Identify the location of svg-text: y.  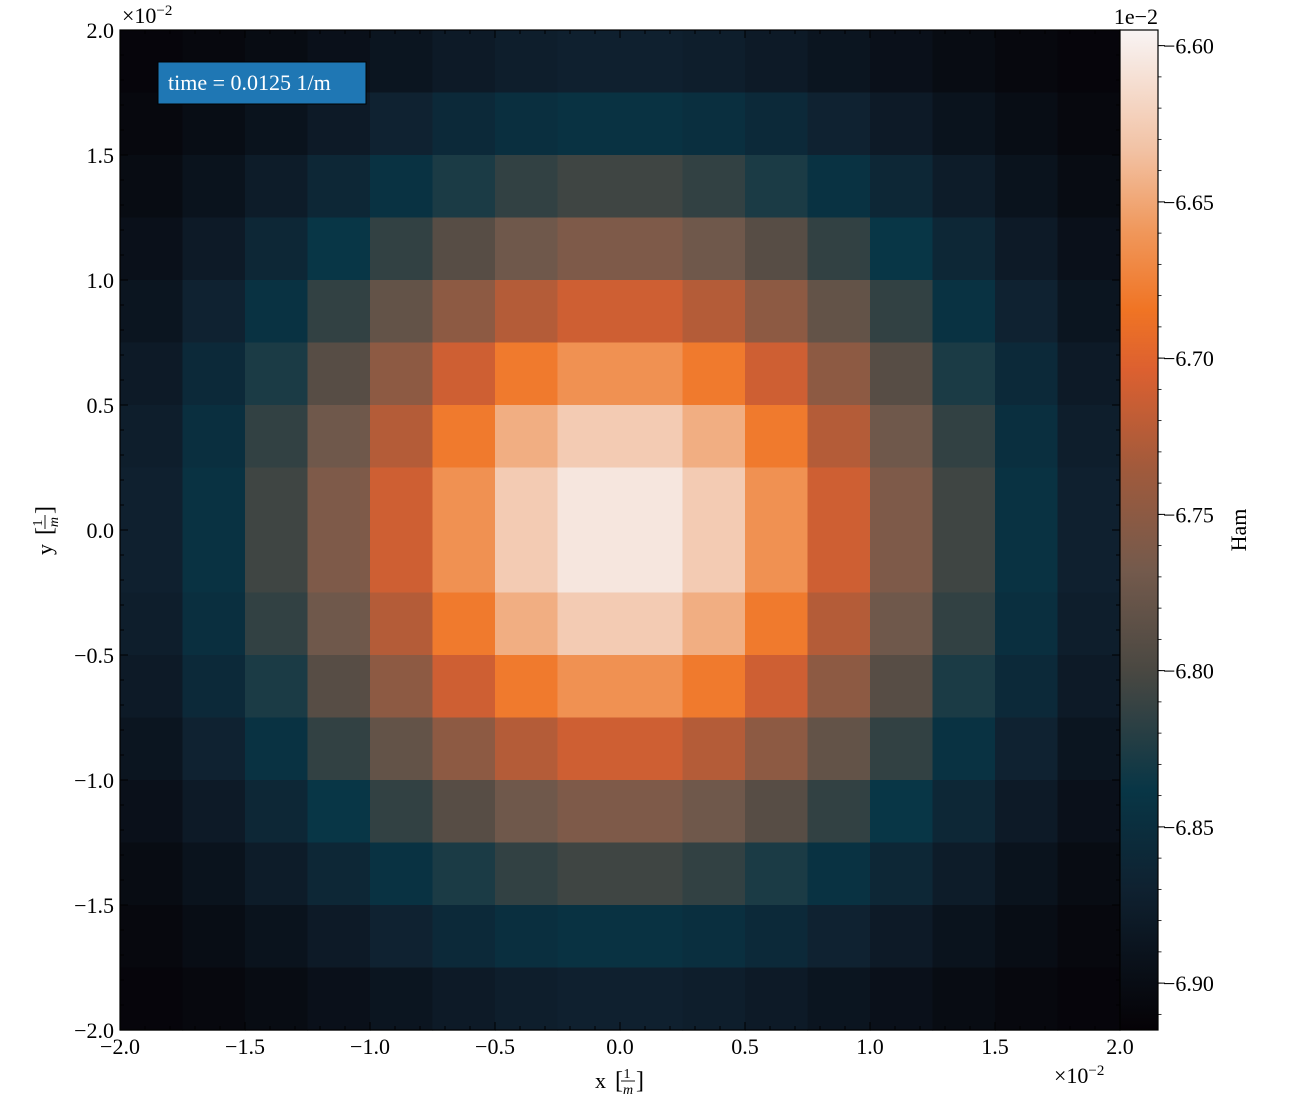
(44, 549).